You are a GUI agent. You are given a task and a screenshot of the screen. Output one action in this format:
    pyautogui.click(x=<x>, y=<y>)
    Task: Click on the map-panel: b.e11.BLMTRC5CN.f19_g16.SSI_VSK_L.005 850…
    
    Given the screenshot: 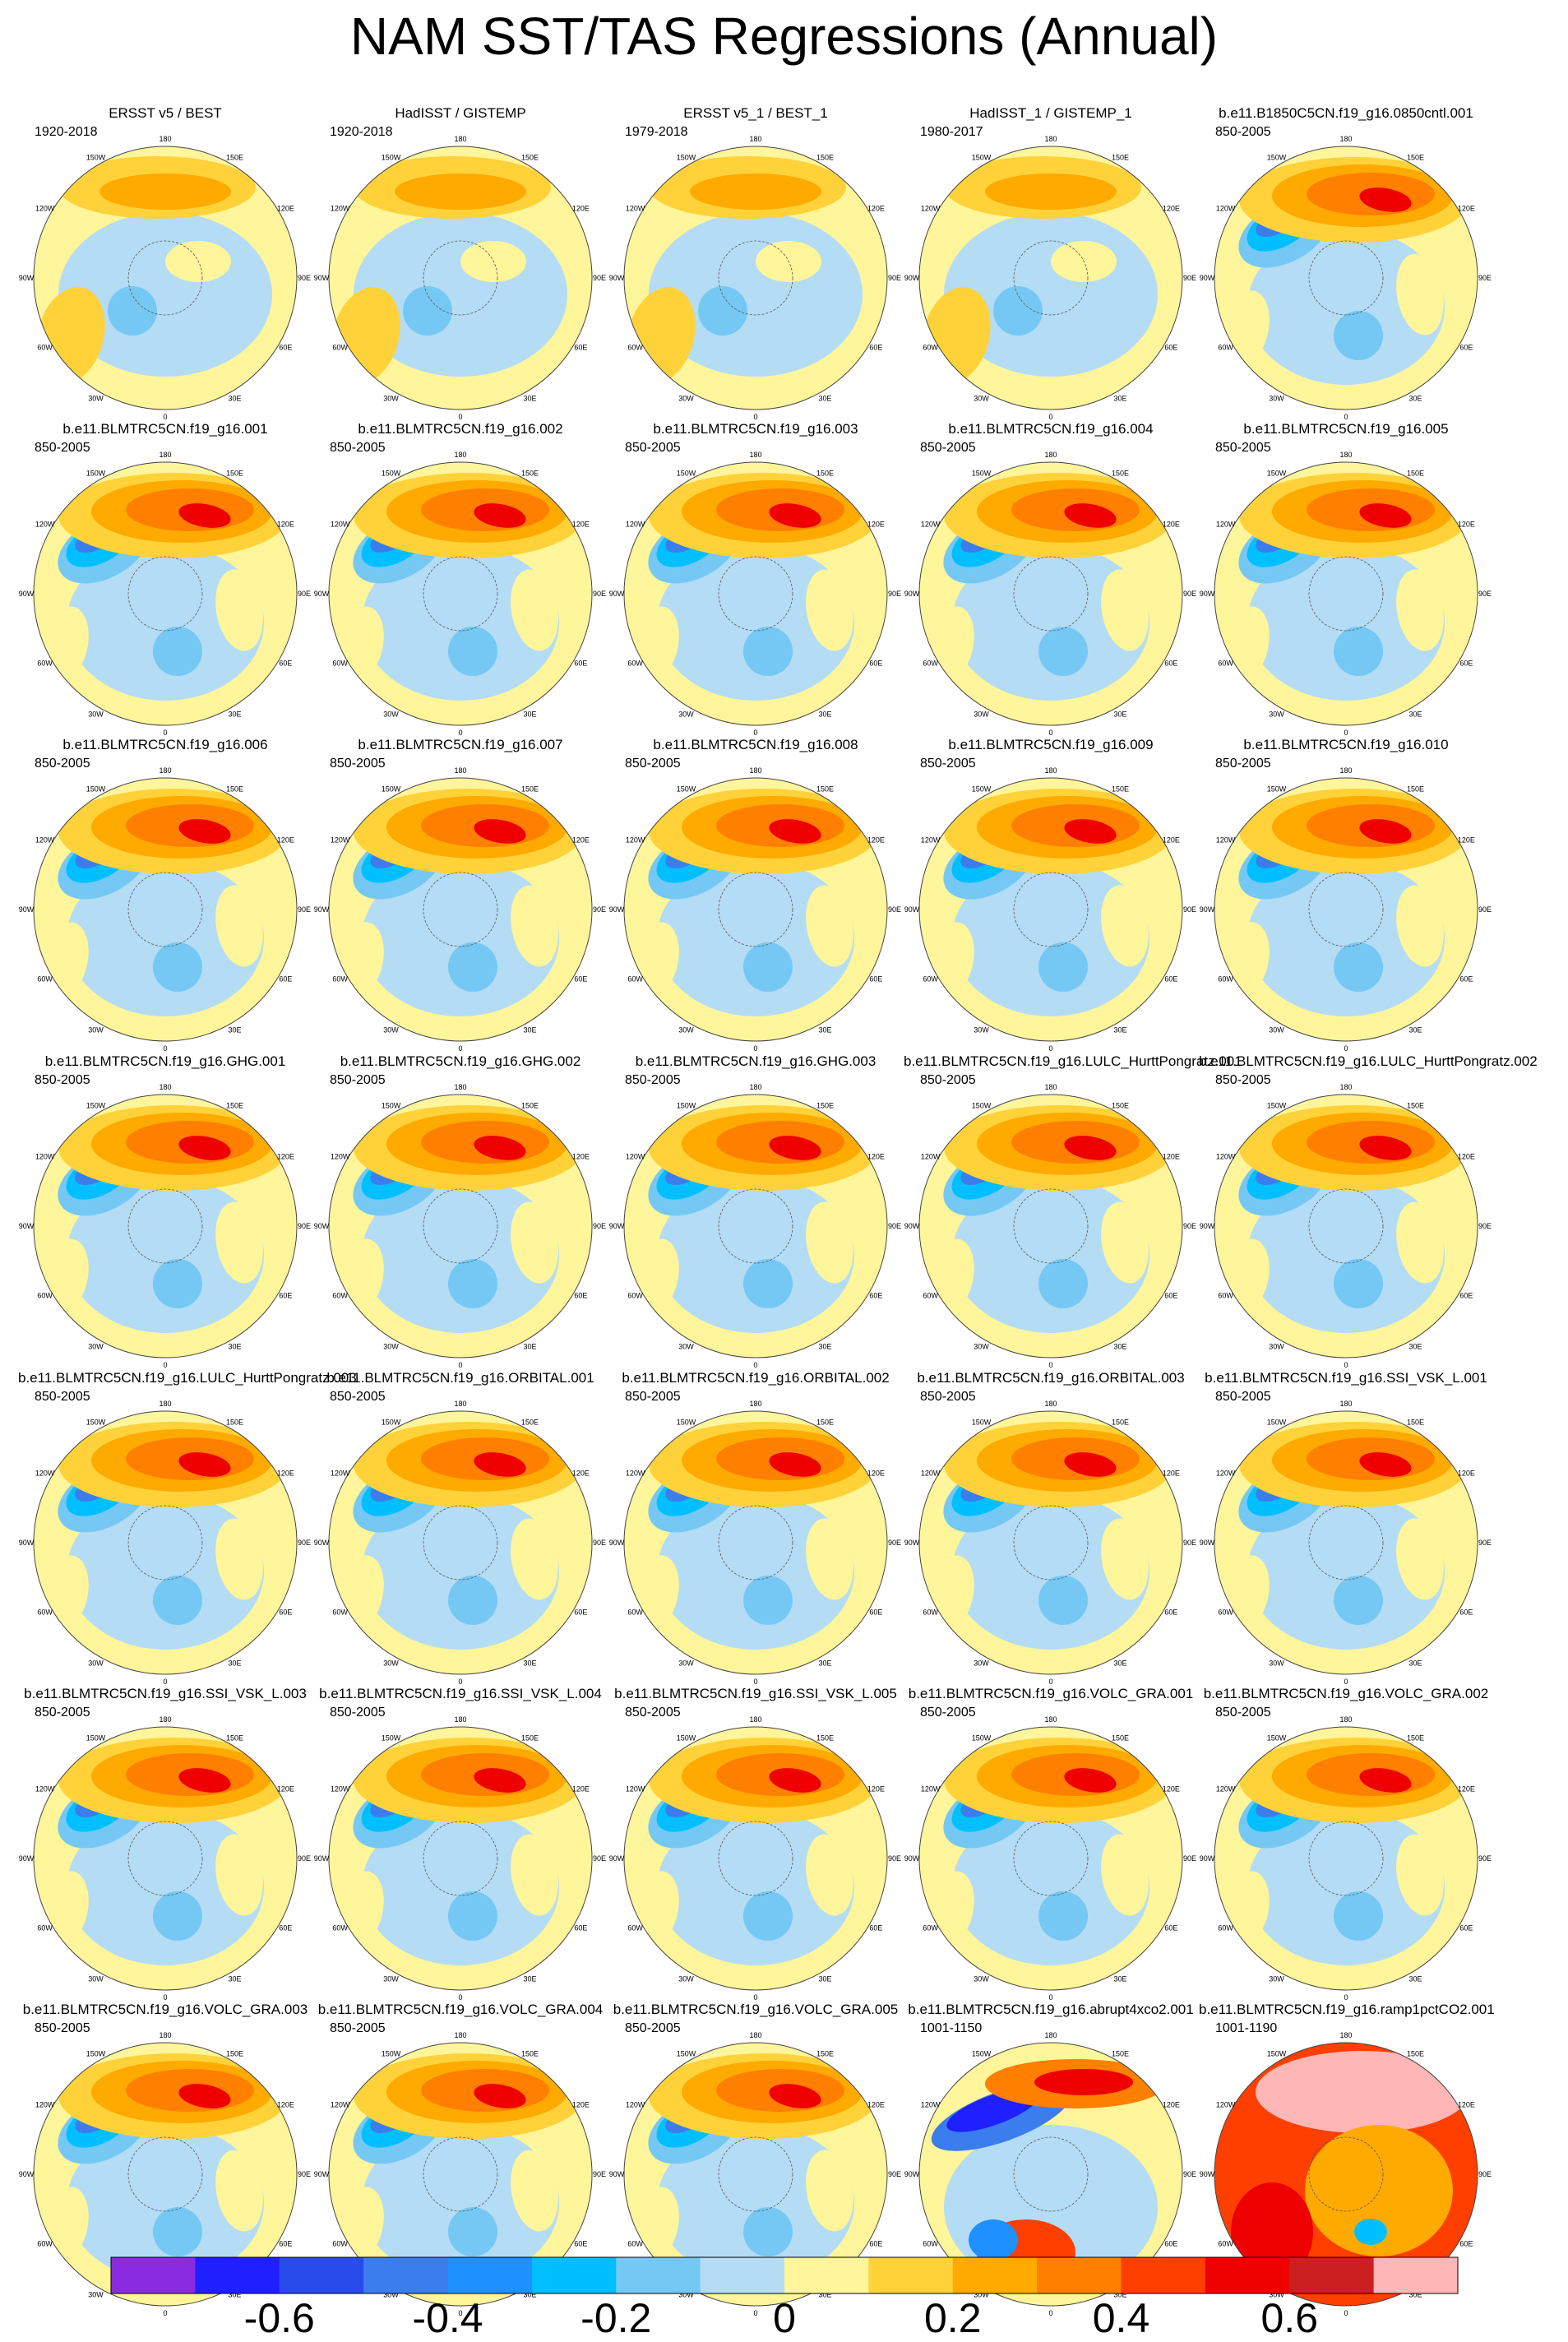 What is the action you would take?
    pyautogui.click(x=755, y=1848)
    